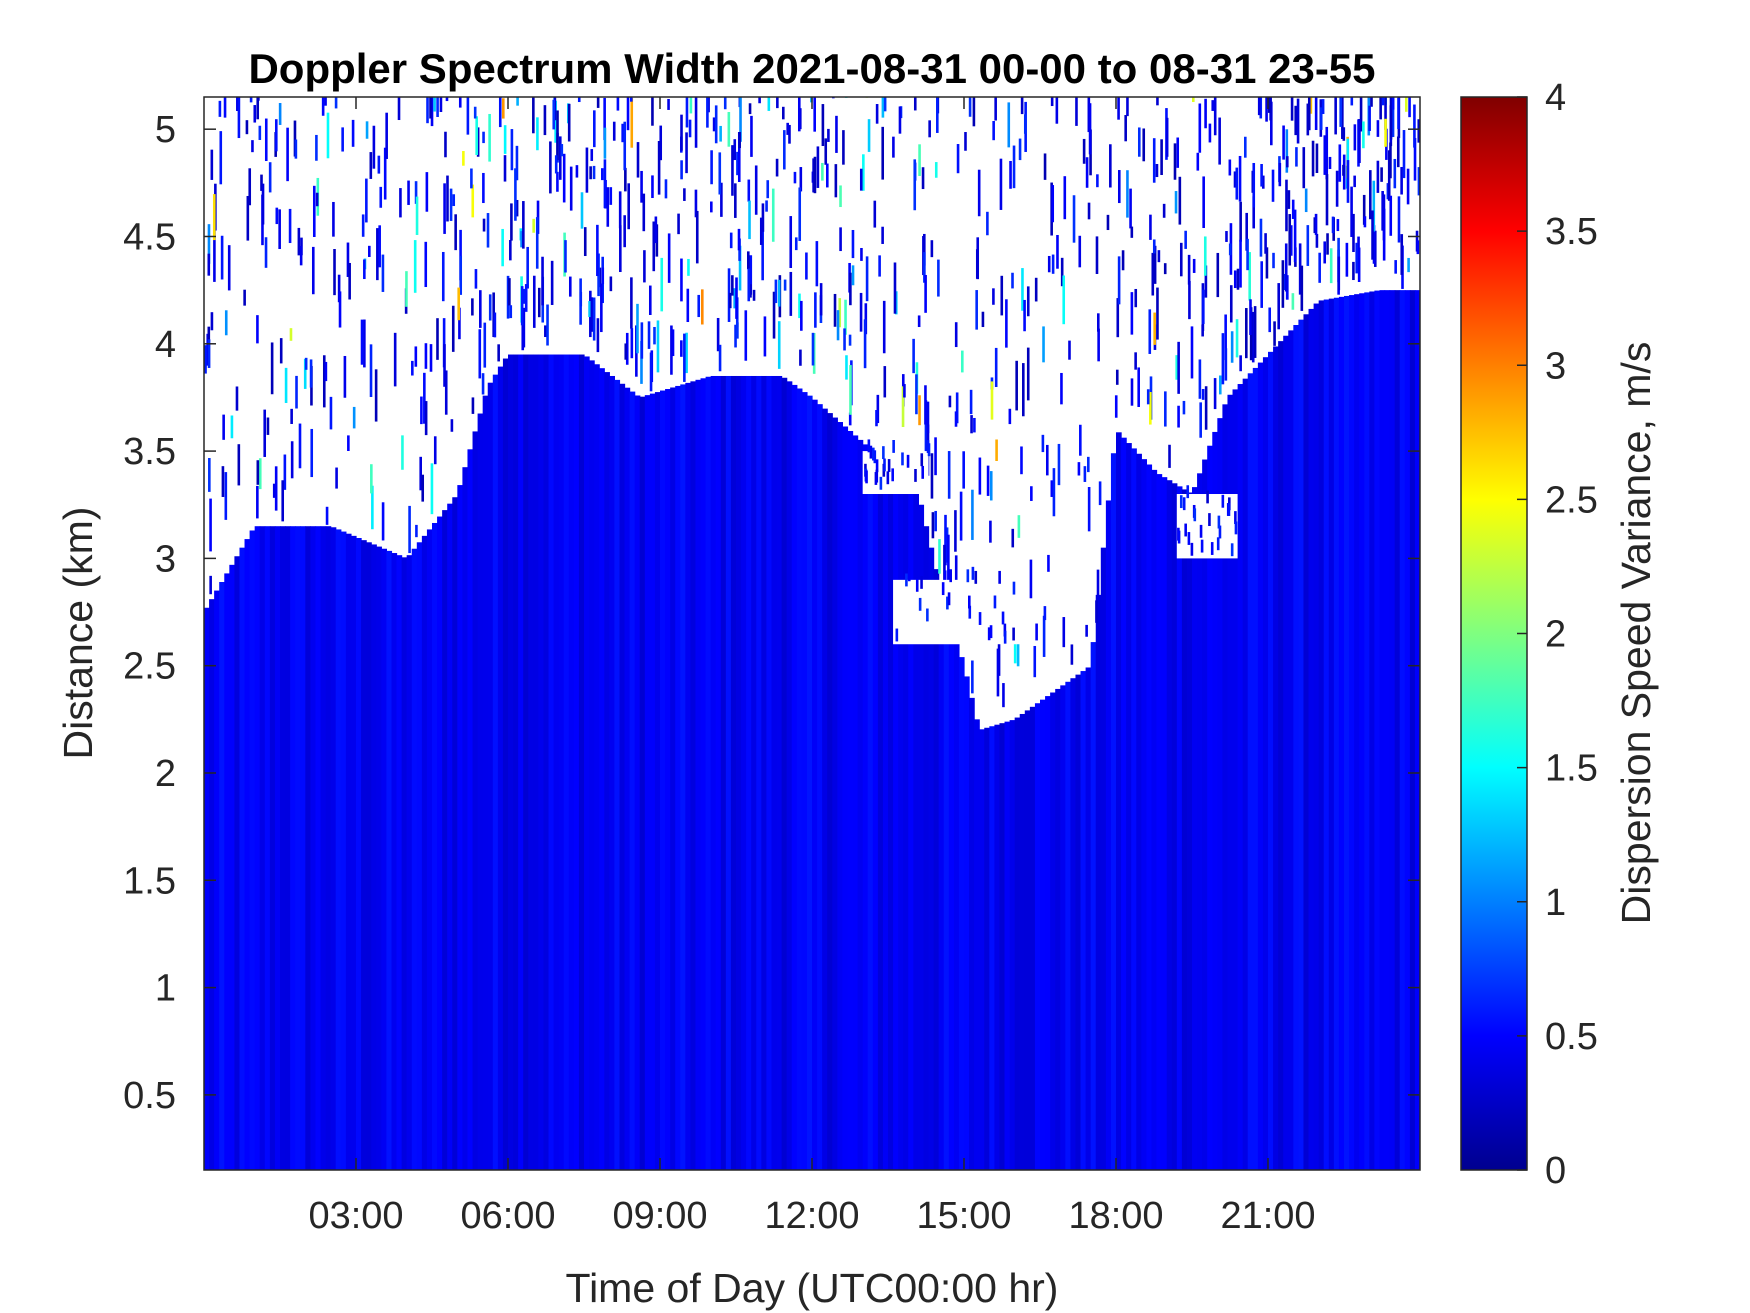 This screenshot has width=1750, height=1313. I want to click on colorbar-tick-label: 2.5, so click(1571, 500).